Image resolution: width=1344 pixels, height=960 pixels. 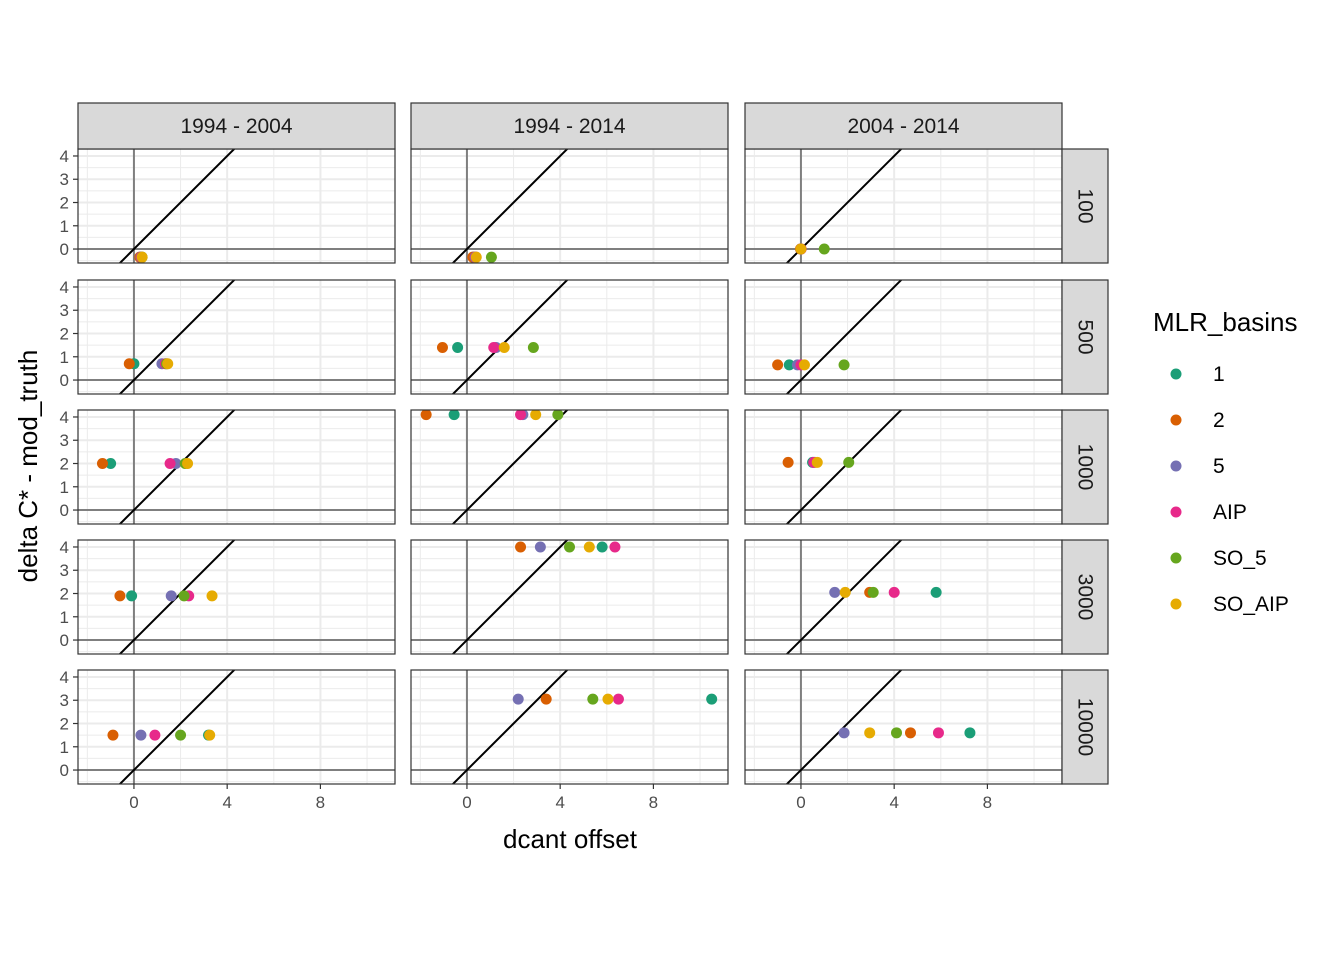 I want to click on legend-title: MLR_basins, so click(x=1225, y=322).